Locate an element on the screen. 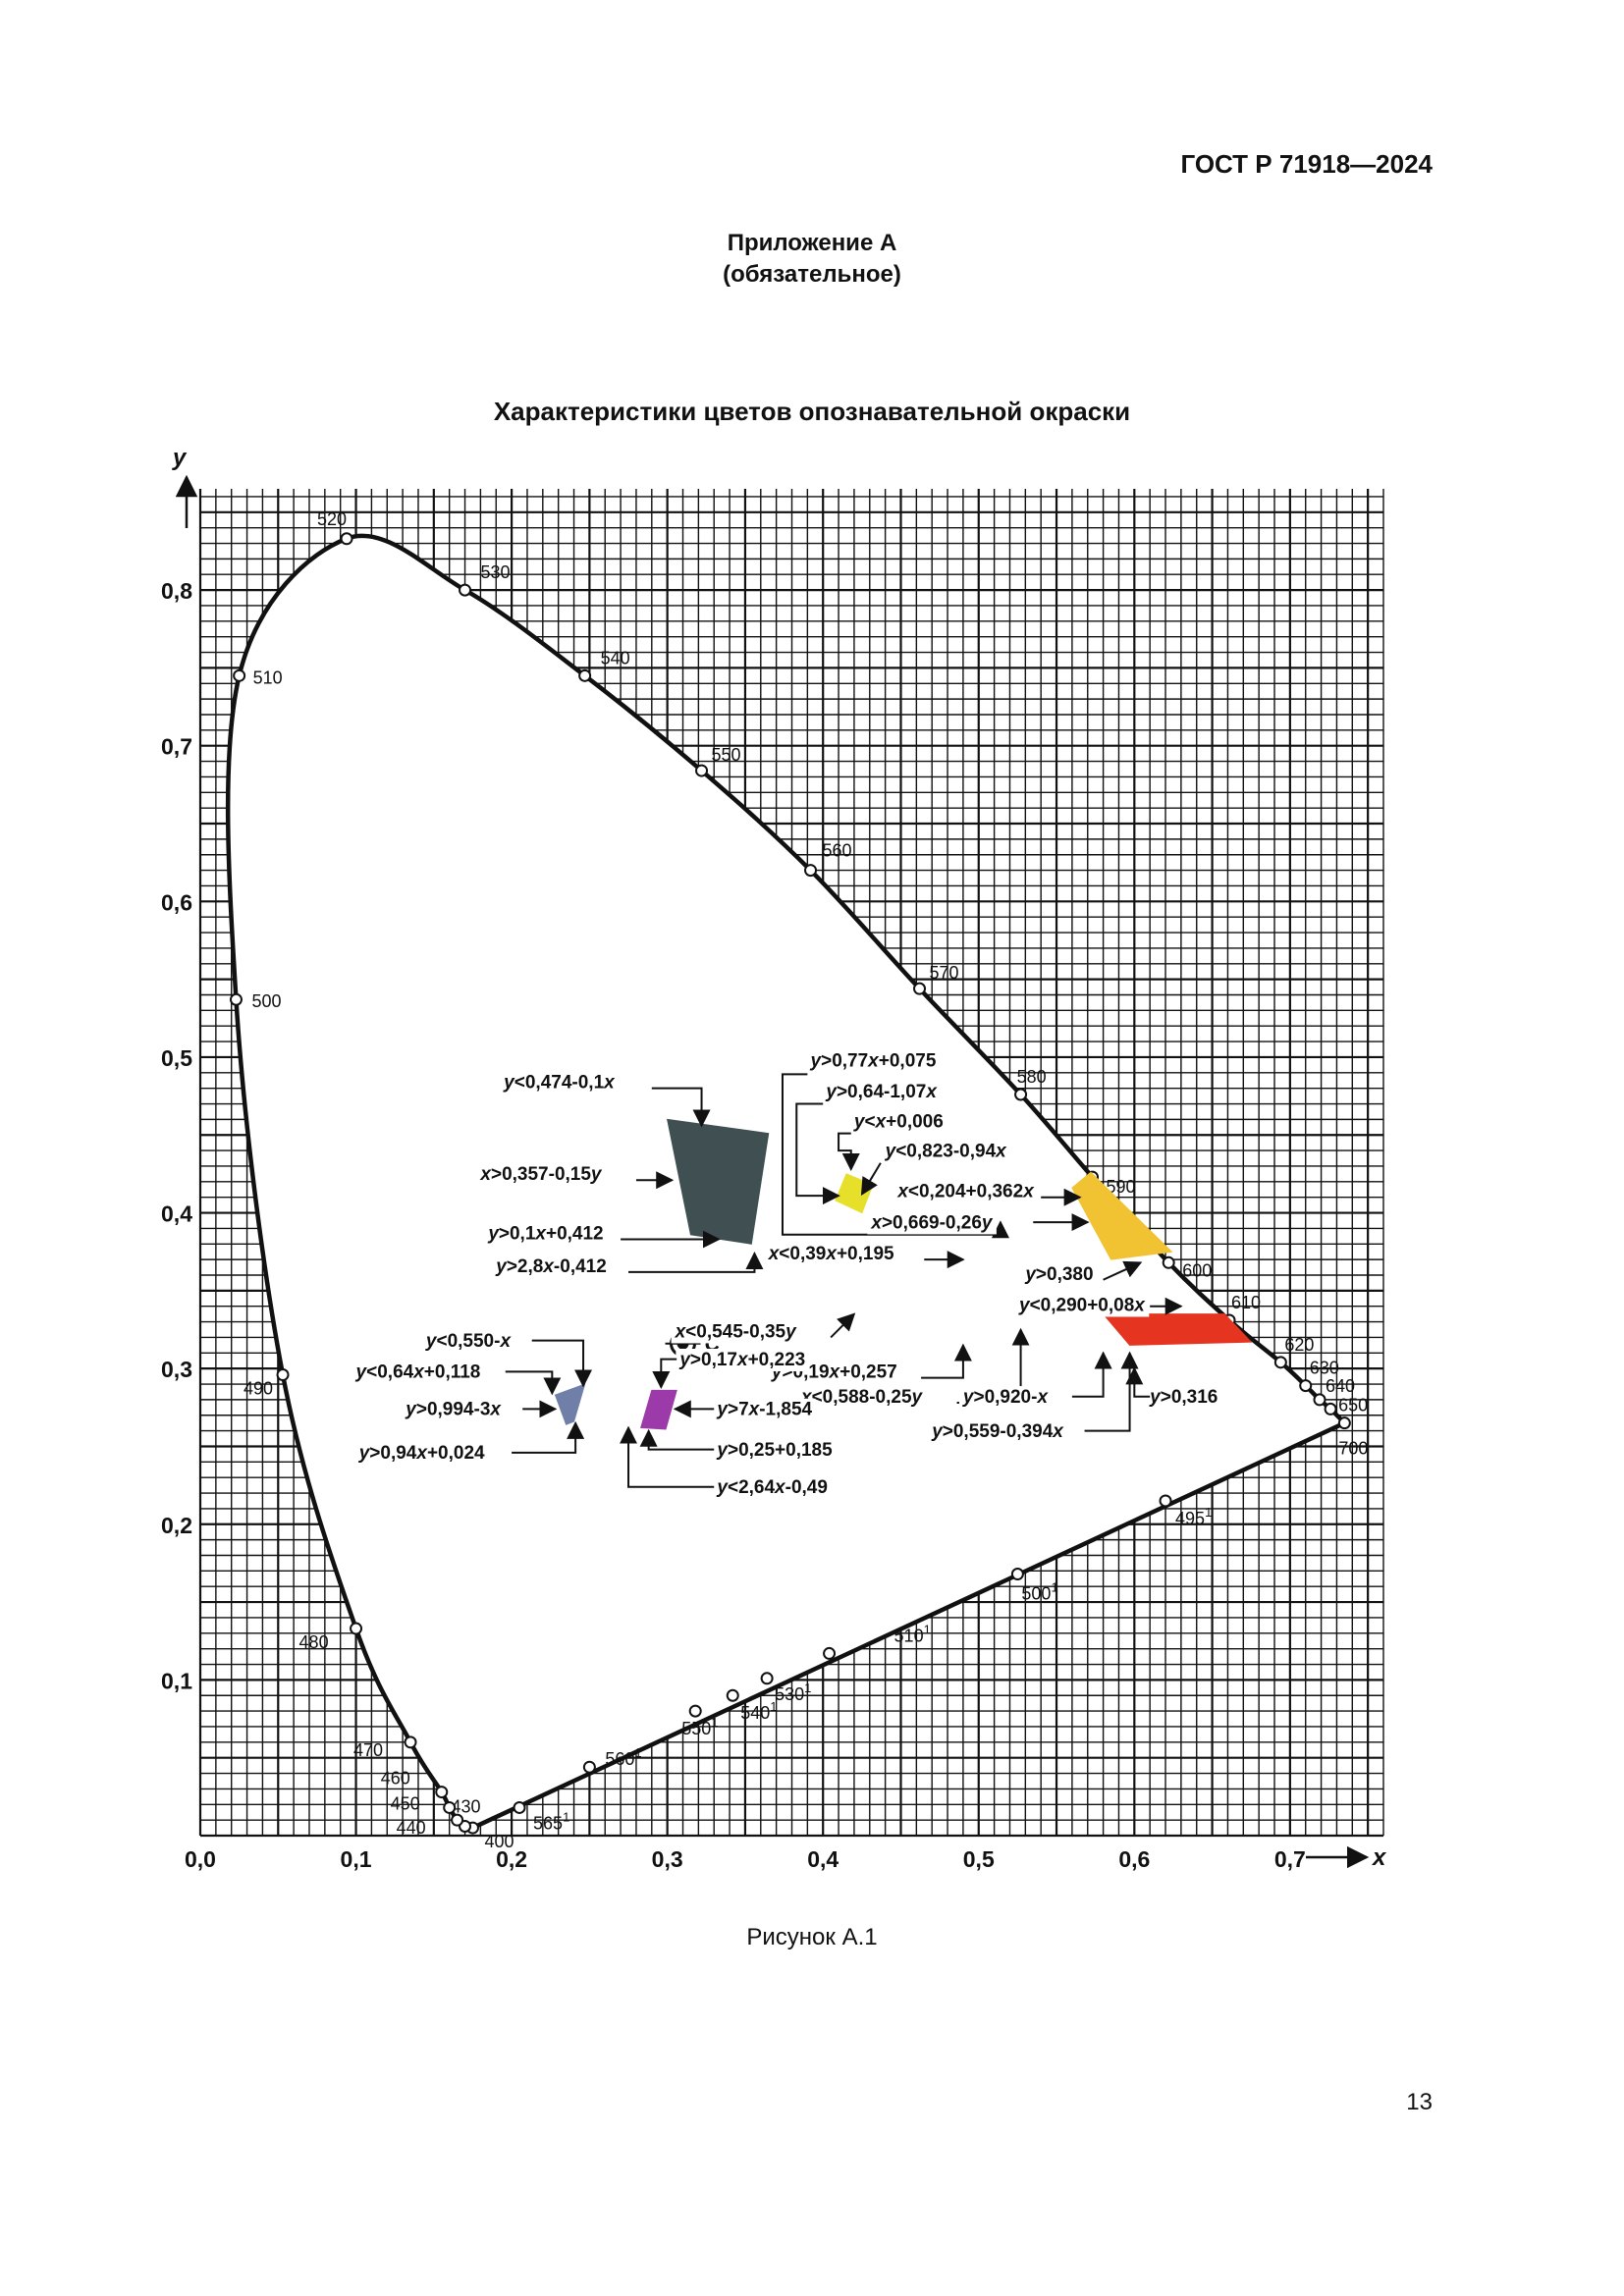 The height and width of the screenshot is (2296, 1624). color-region-dark-grey is located at coordinates (718, 1181).